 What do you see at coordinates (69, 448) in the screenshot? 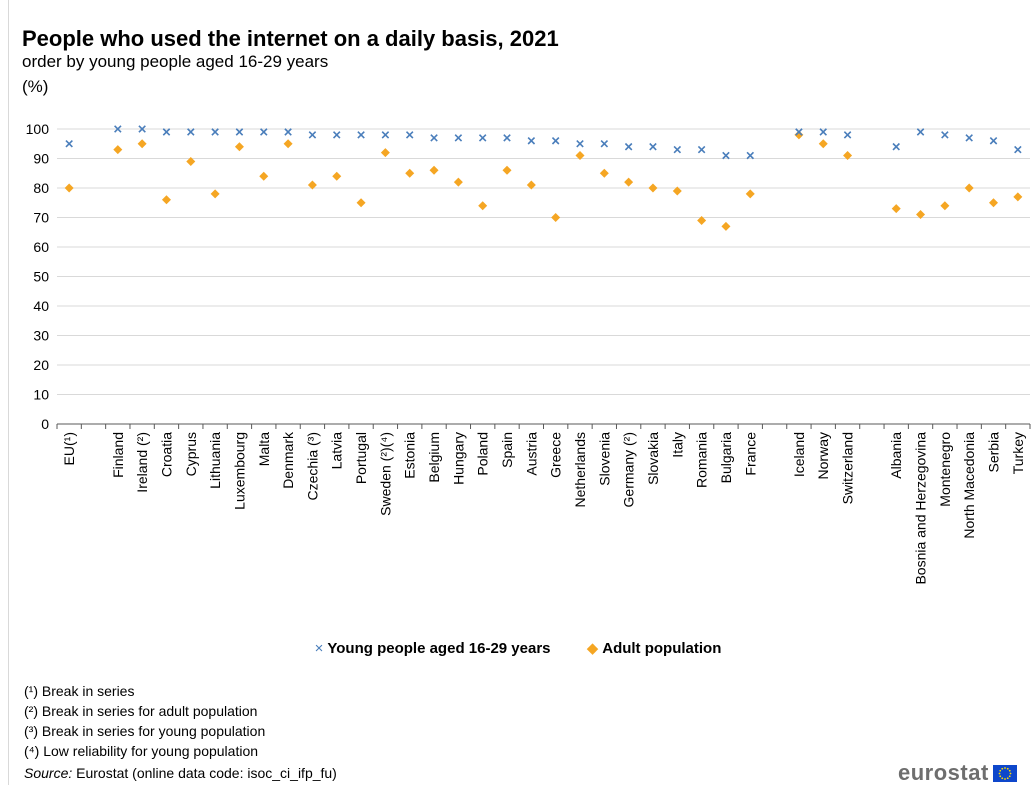
I see `x-tick-label: EU(¹)` at bounding box center [69, 448].